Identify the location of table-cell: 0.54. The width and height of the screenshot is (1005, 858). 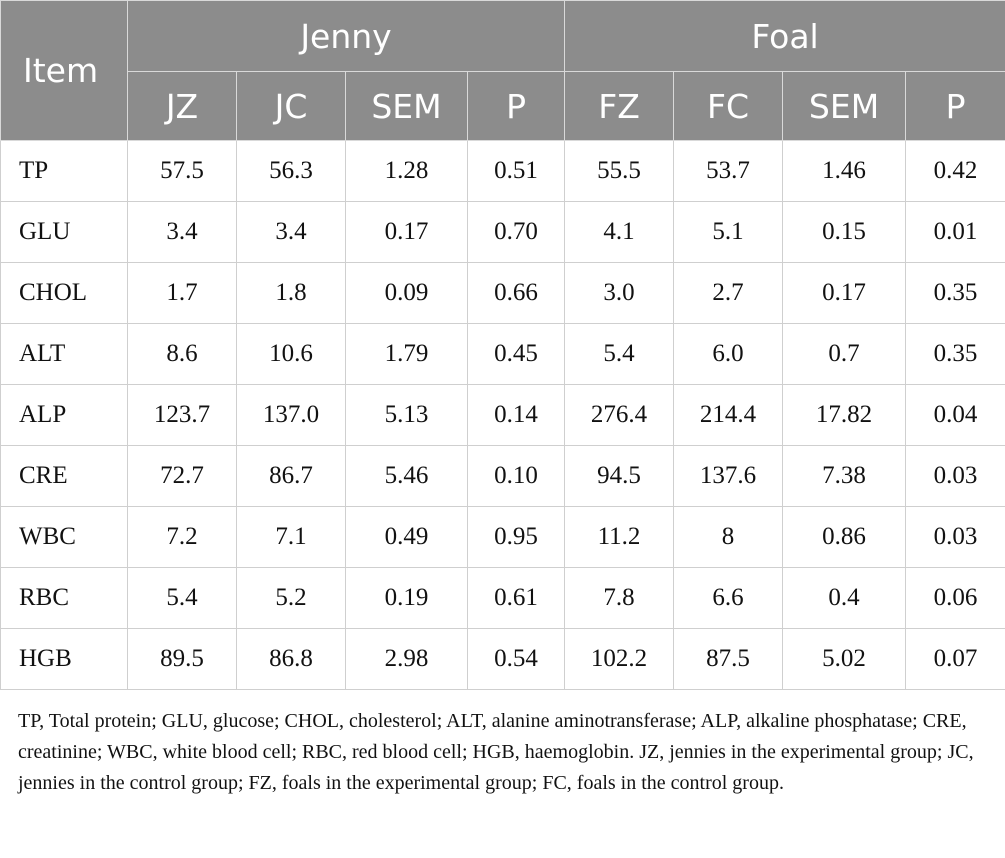
(516, 659).